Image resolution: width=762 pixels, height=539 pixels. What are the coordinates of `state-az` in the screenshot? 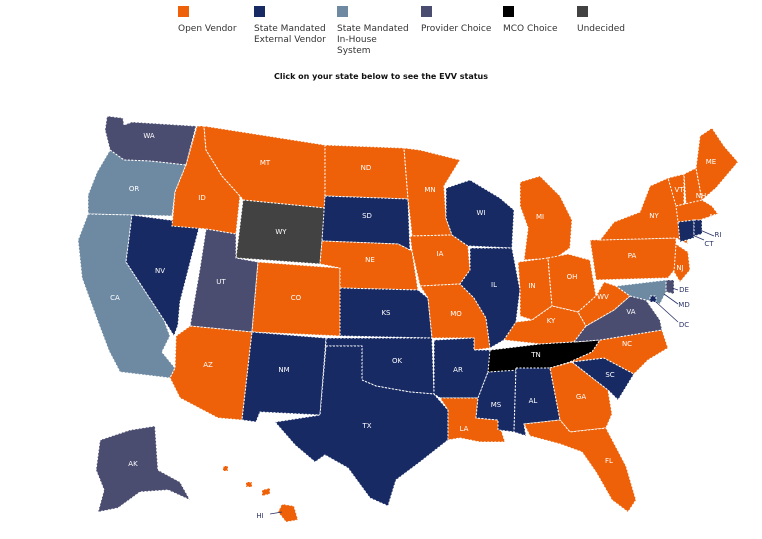 It's located at (211, 373).